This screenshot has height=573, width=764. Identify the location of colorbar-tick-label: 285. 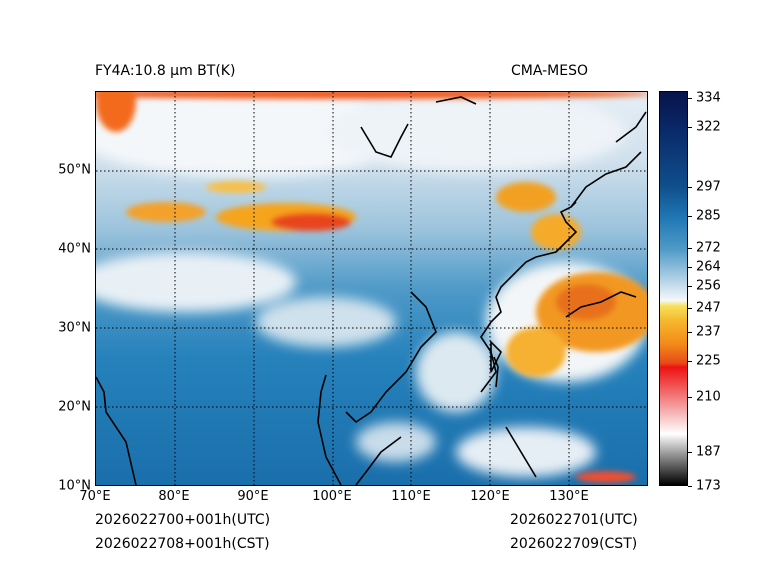
(708, 216).